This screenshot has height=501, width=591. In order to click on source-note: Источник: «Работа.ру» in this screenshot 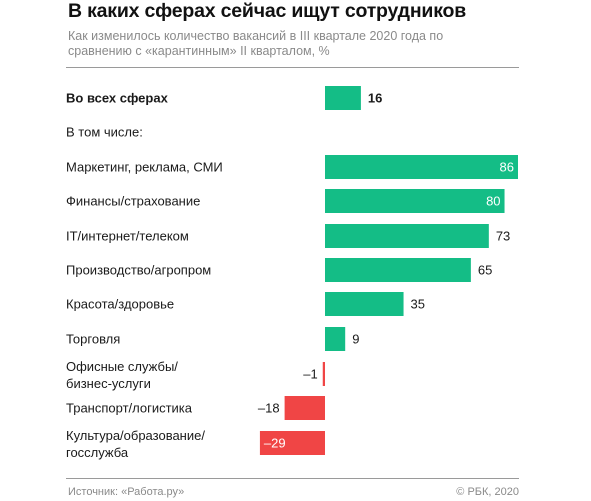, I will do `click(126, 492)`.